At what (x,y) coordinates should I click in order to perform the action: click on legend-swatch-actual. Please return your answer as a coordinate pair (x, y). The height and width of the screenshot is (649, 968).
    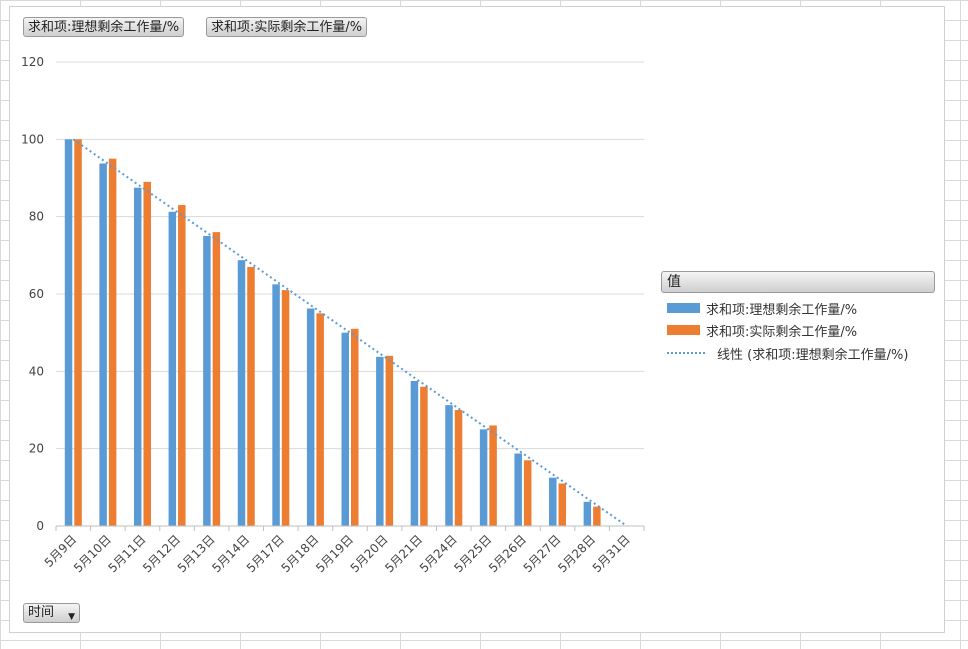
    Looking at the image, I should click on (683, 330).